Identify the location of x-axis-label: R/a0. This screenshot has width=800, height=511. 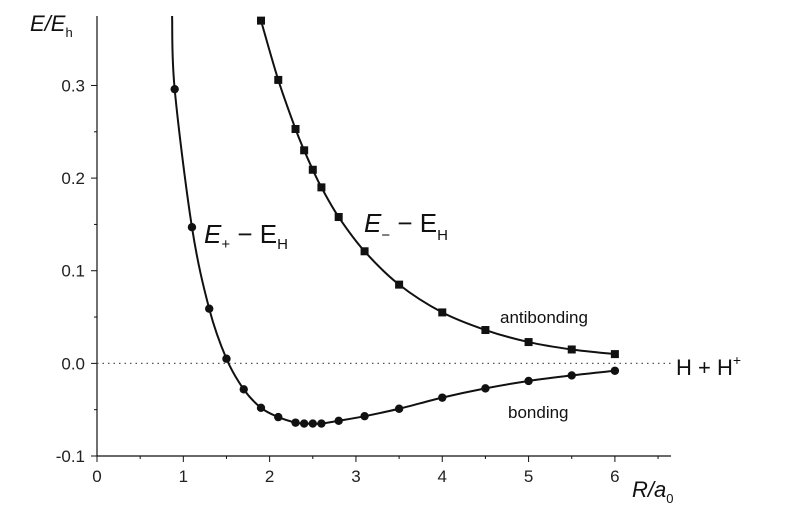
(652, 491).